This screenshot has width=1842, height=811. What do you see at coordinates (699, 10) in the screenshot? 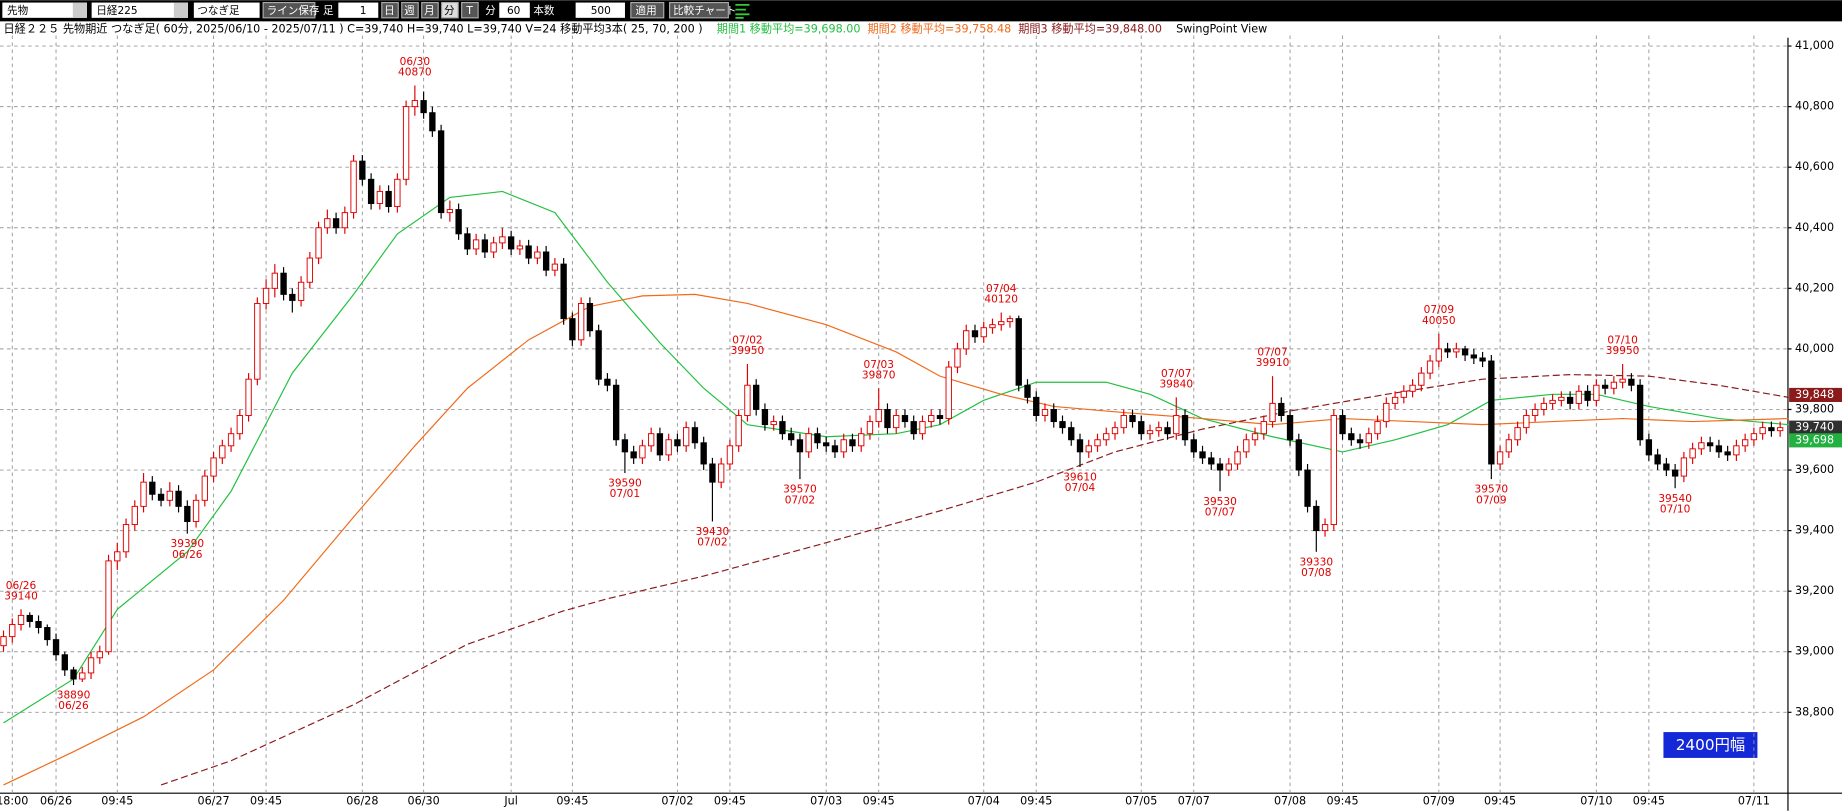
I see `compare-button` at bounding box center [699, 10].